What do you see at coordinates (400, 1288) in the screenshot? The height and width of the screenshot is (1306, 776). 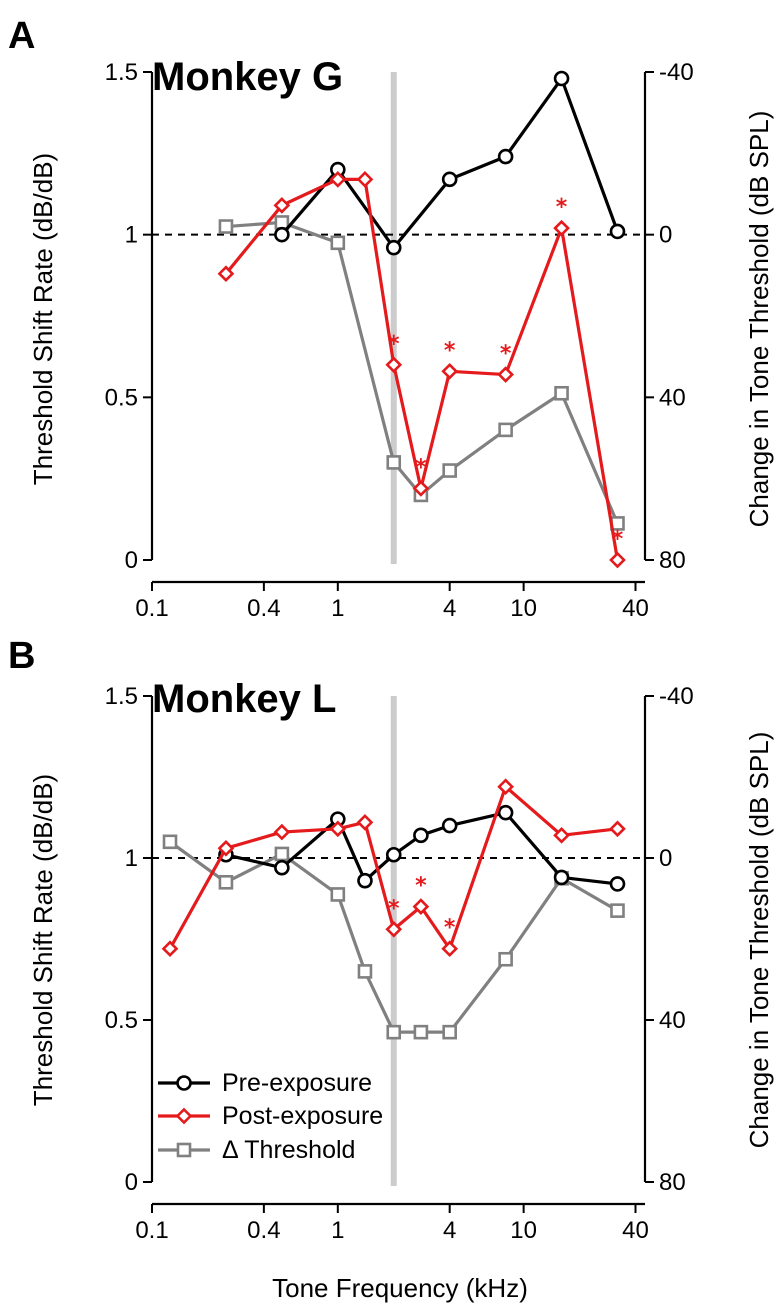 I see `x-axis-label: Tone Frequency (kHz)` at bounding box center [400, 1288].